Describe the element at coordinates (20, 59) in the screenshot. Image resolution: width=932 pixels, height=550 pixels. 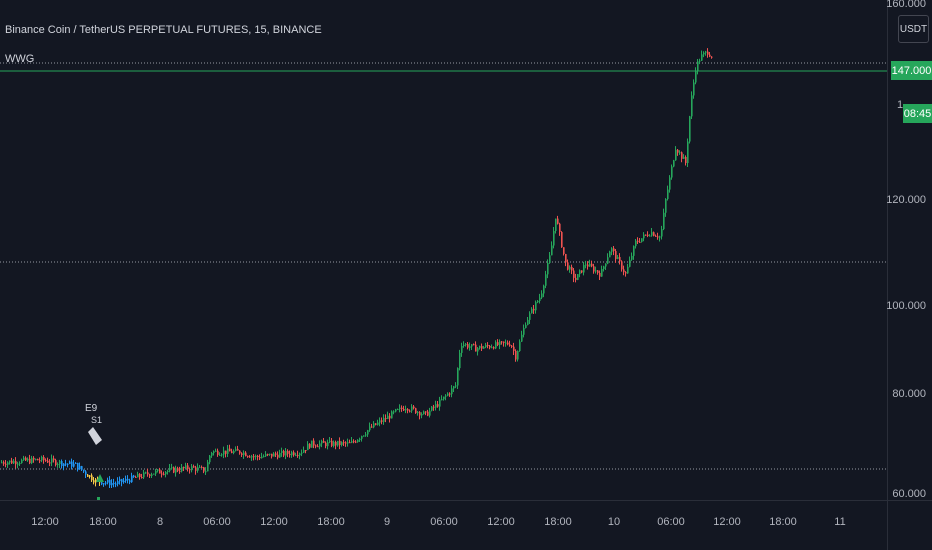
I see `indicator-label: WWG` at that location.